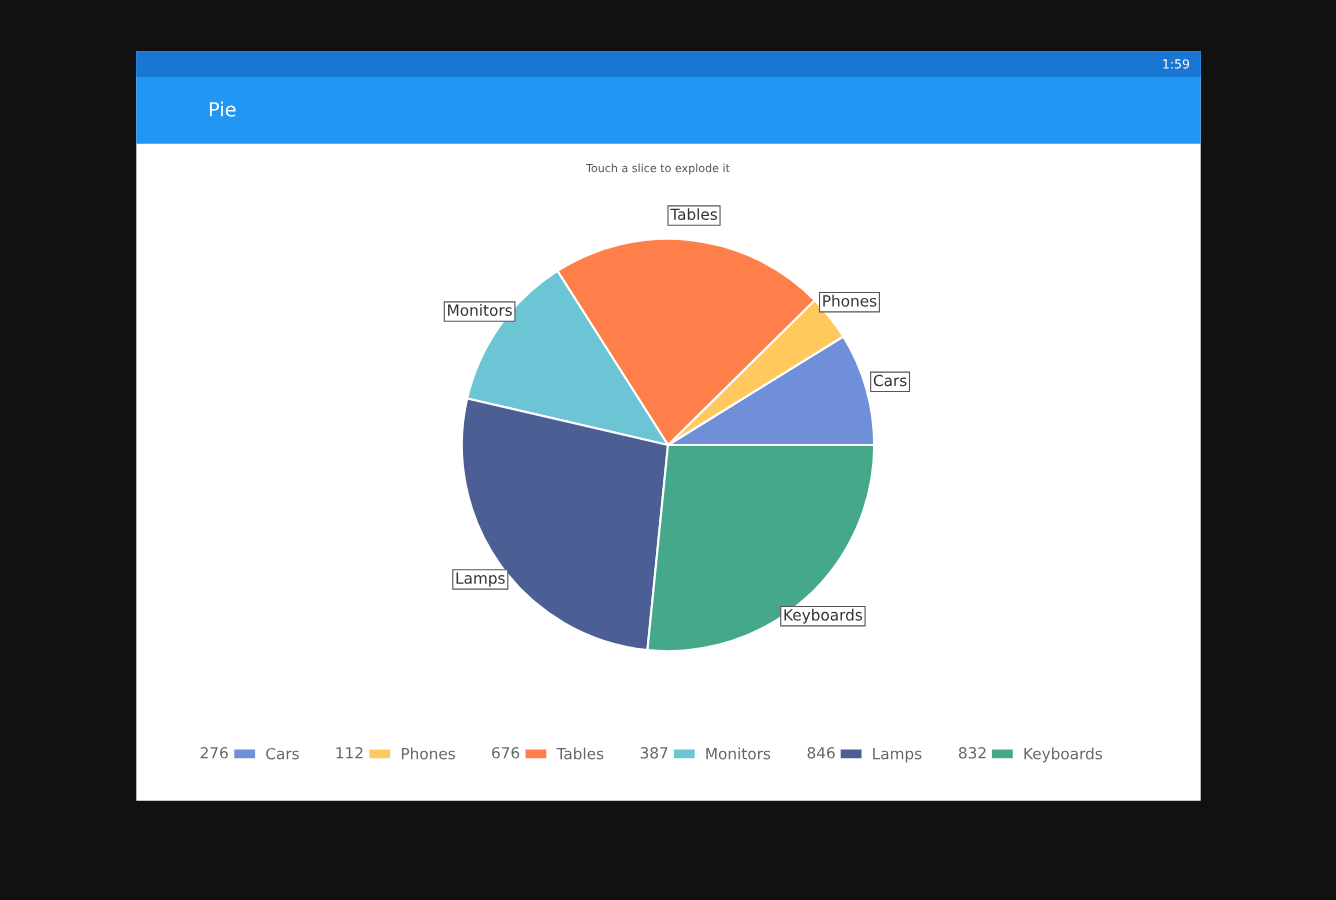 This screenshot has height=900, width=1336. What do you see at coordinates (890, 380) in the screenshot?
I see `slice-label: Cars` at bounding box center [890, 380].